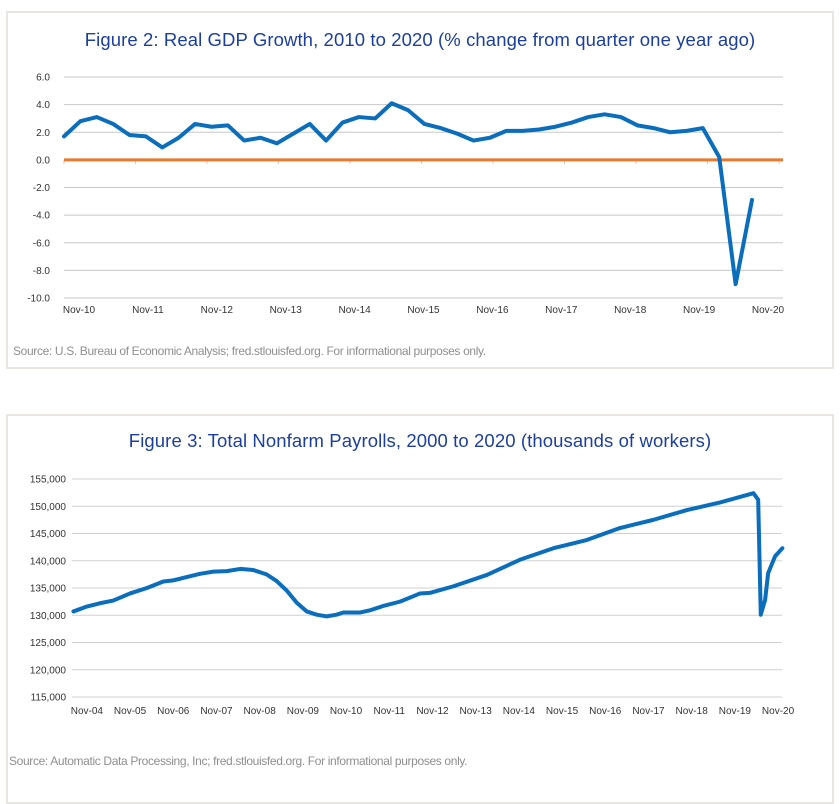 The image size is (840, 804). What do you see at coordinates (562, 711) in the screenshot?
I see `x-tick-label: Nov-15` at bounding box center [562, 711].